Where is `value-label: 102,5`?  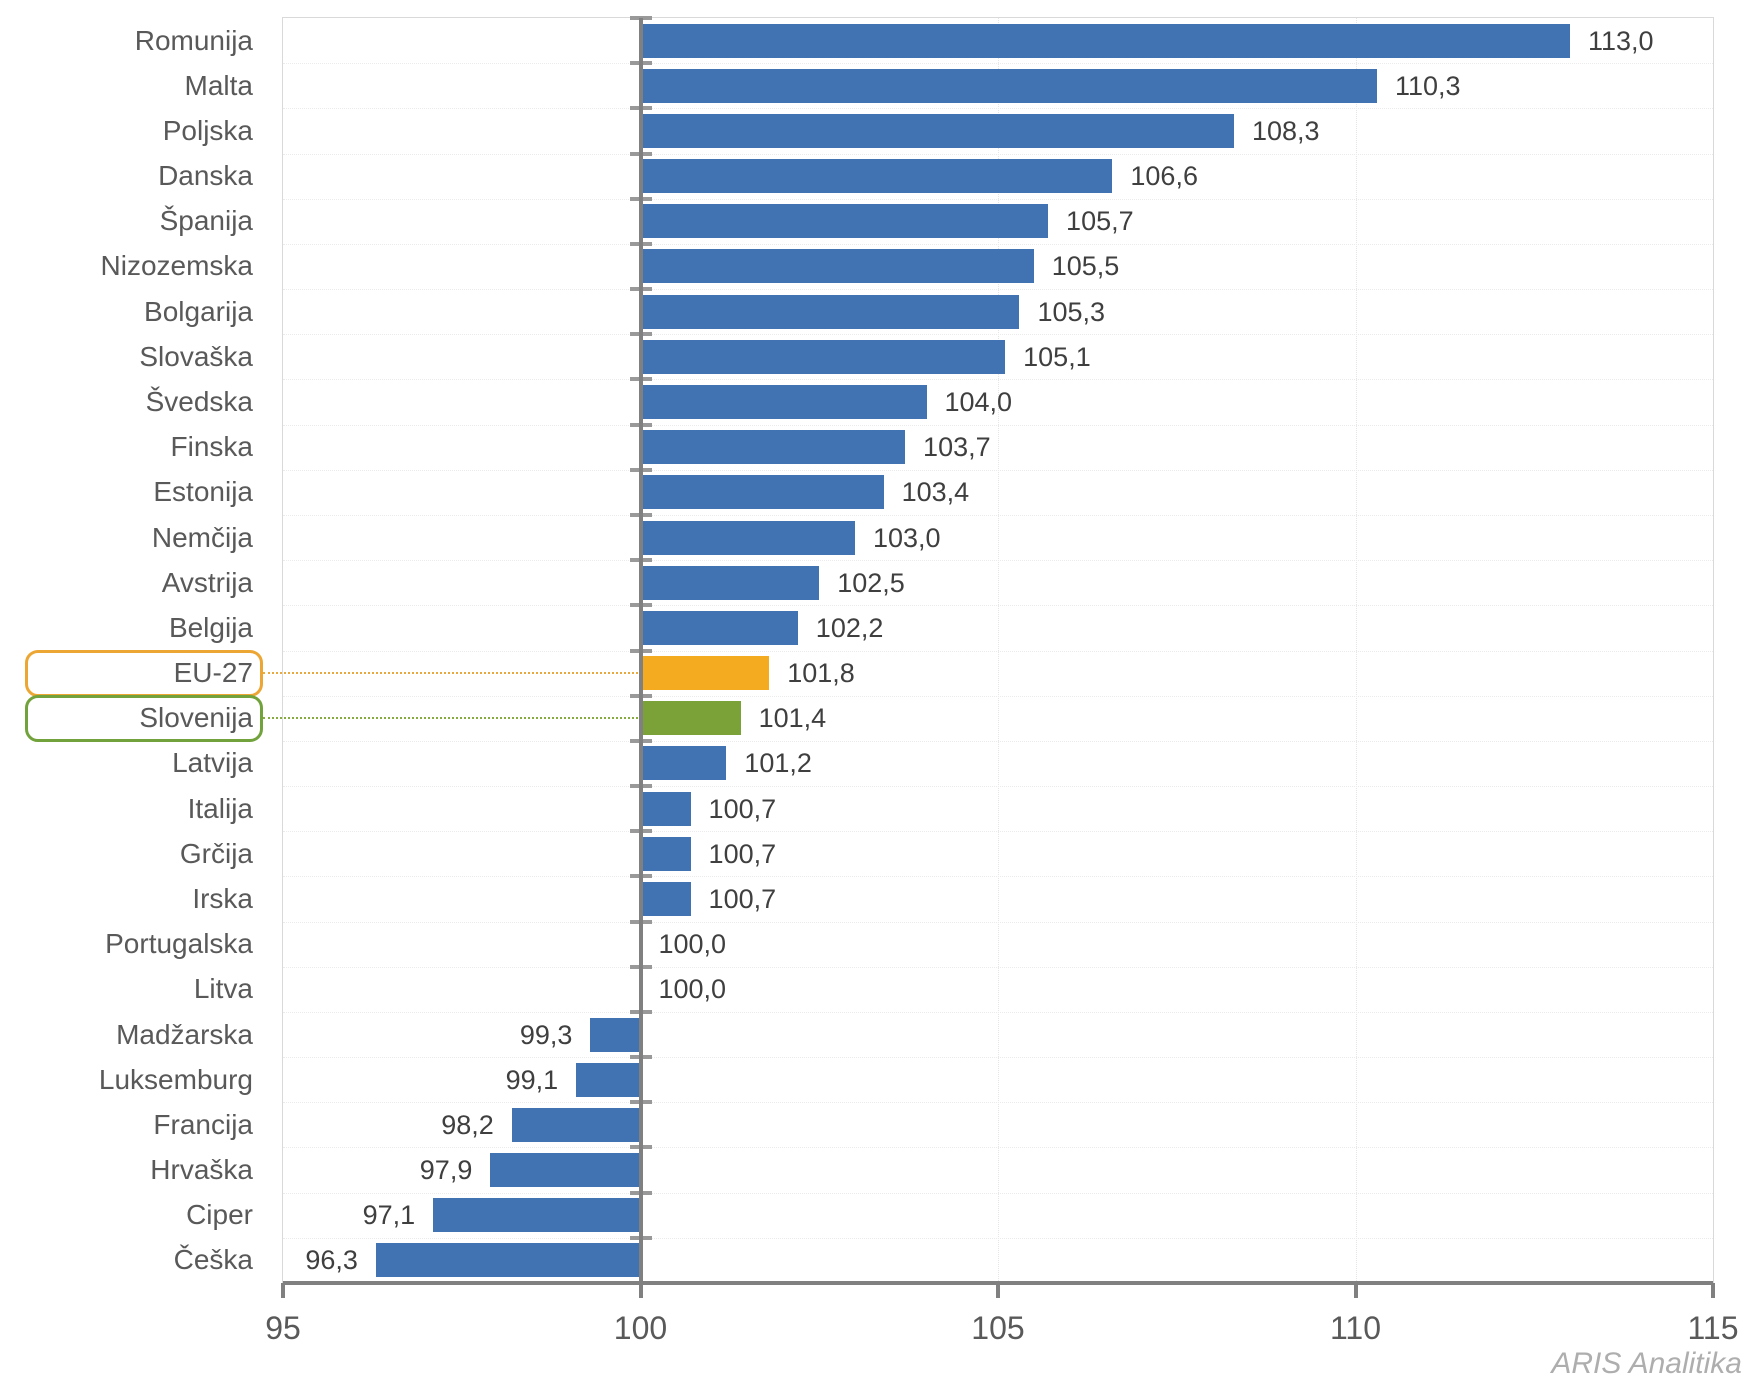
value-label: 102,5 is located at coordinates (871, 582).